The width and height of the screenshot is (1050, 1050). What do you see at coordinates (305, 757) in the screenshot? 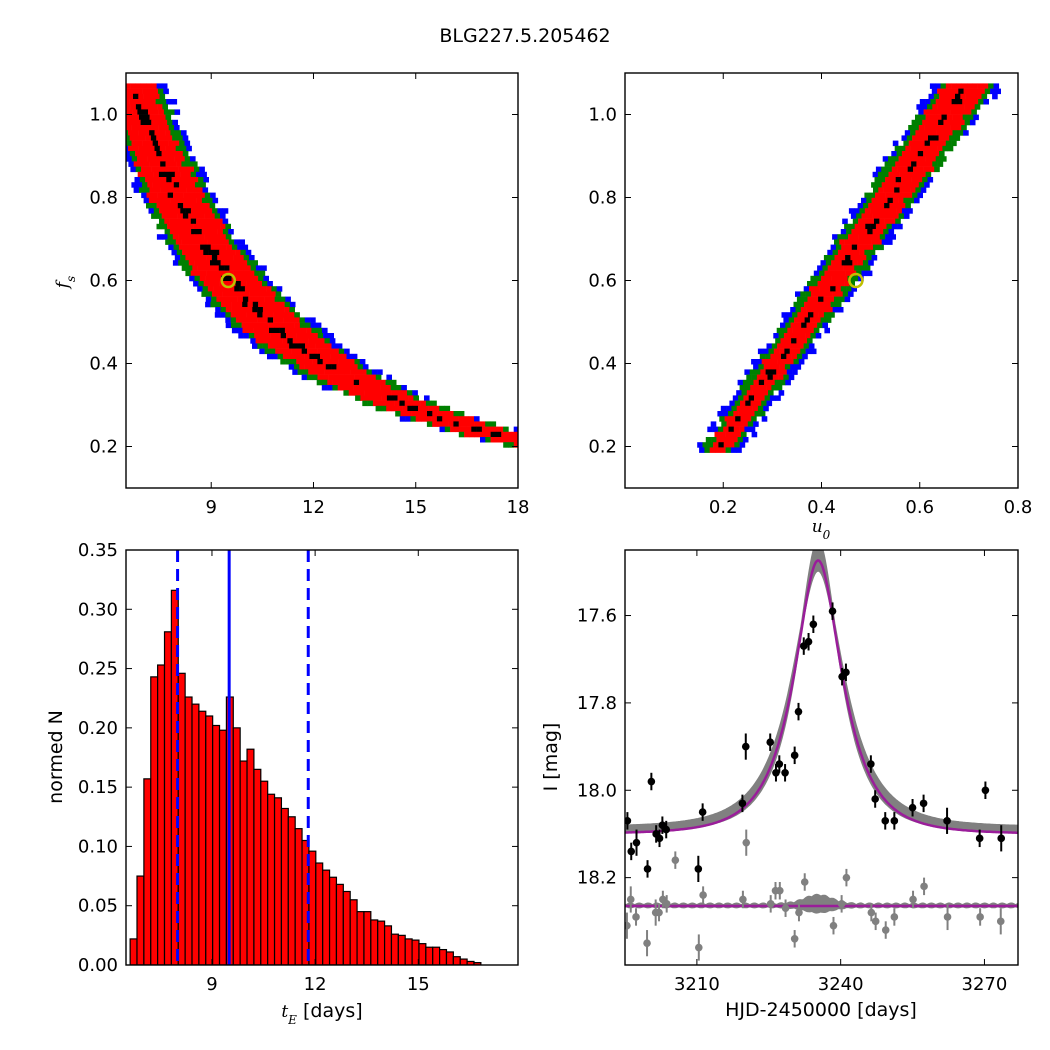
I see `histogram-bars` at bounding box center [305, 757].